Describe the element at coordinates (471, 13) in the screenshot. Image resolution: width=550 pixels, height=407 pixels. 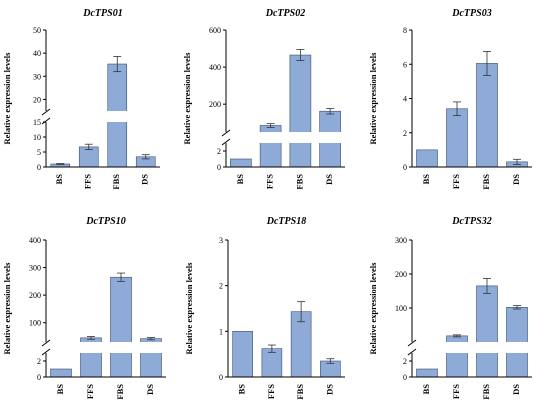
I see `chart-title: DcTPS03` at that location.